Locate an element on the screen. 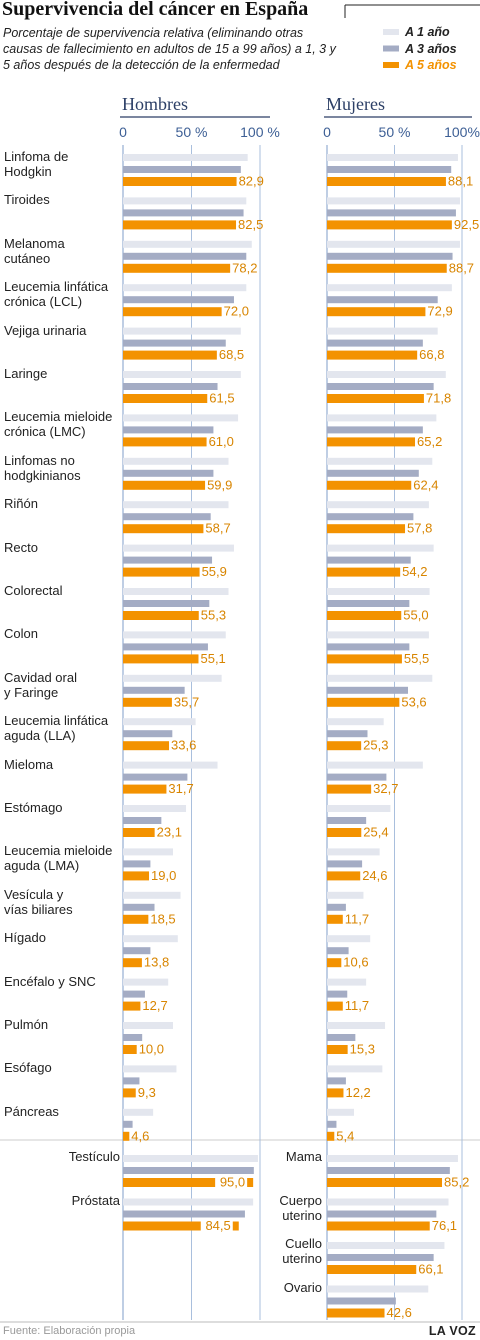 This screenshot has height=1340, width=480. value-label: 9,3 is located at coordinates (147, 1092).